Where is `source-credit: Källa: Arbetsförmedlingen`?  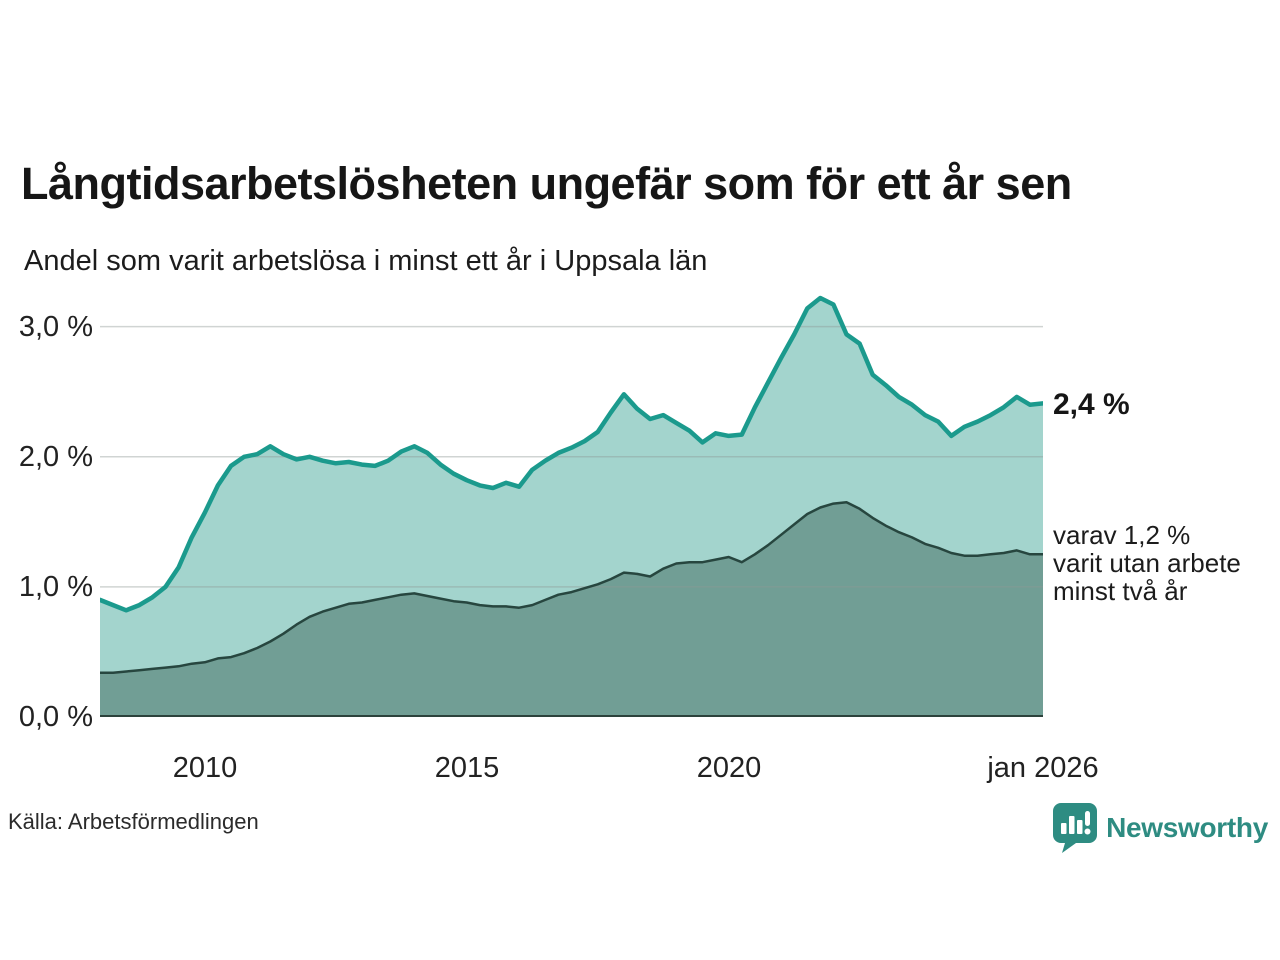 source-credit: Källa: Arbetsförmedlingen is located at coordinates (133, 821).